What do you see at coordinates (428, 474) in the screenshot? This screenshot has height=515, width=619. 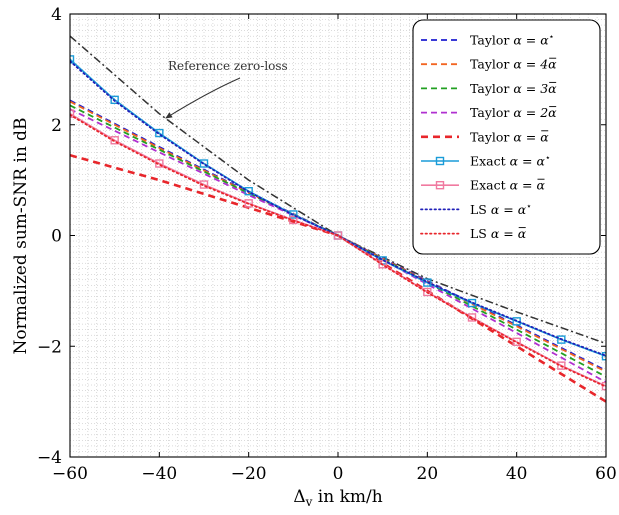 I see `x-tick-label: 20` at bounding box center [428, 474].